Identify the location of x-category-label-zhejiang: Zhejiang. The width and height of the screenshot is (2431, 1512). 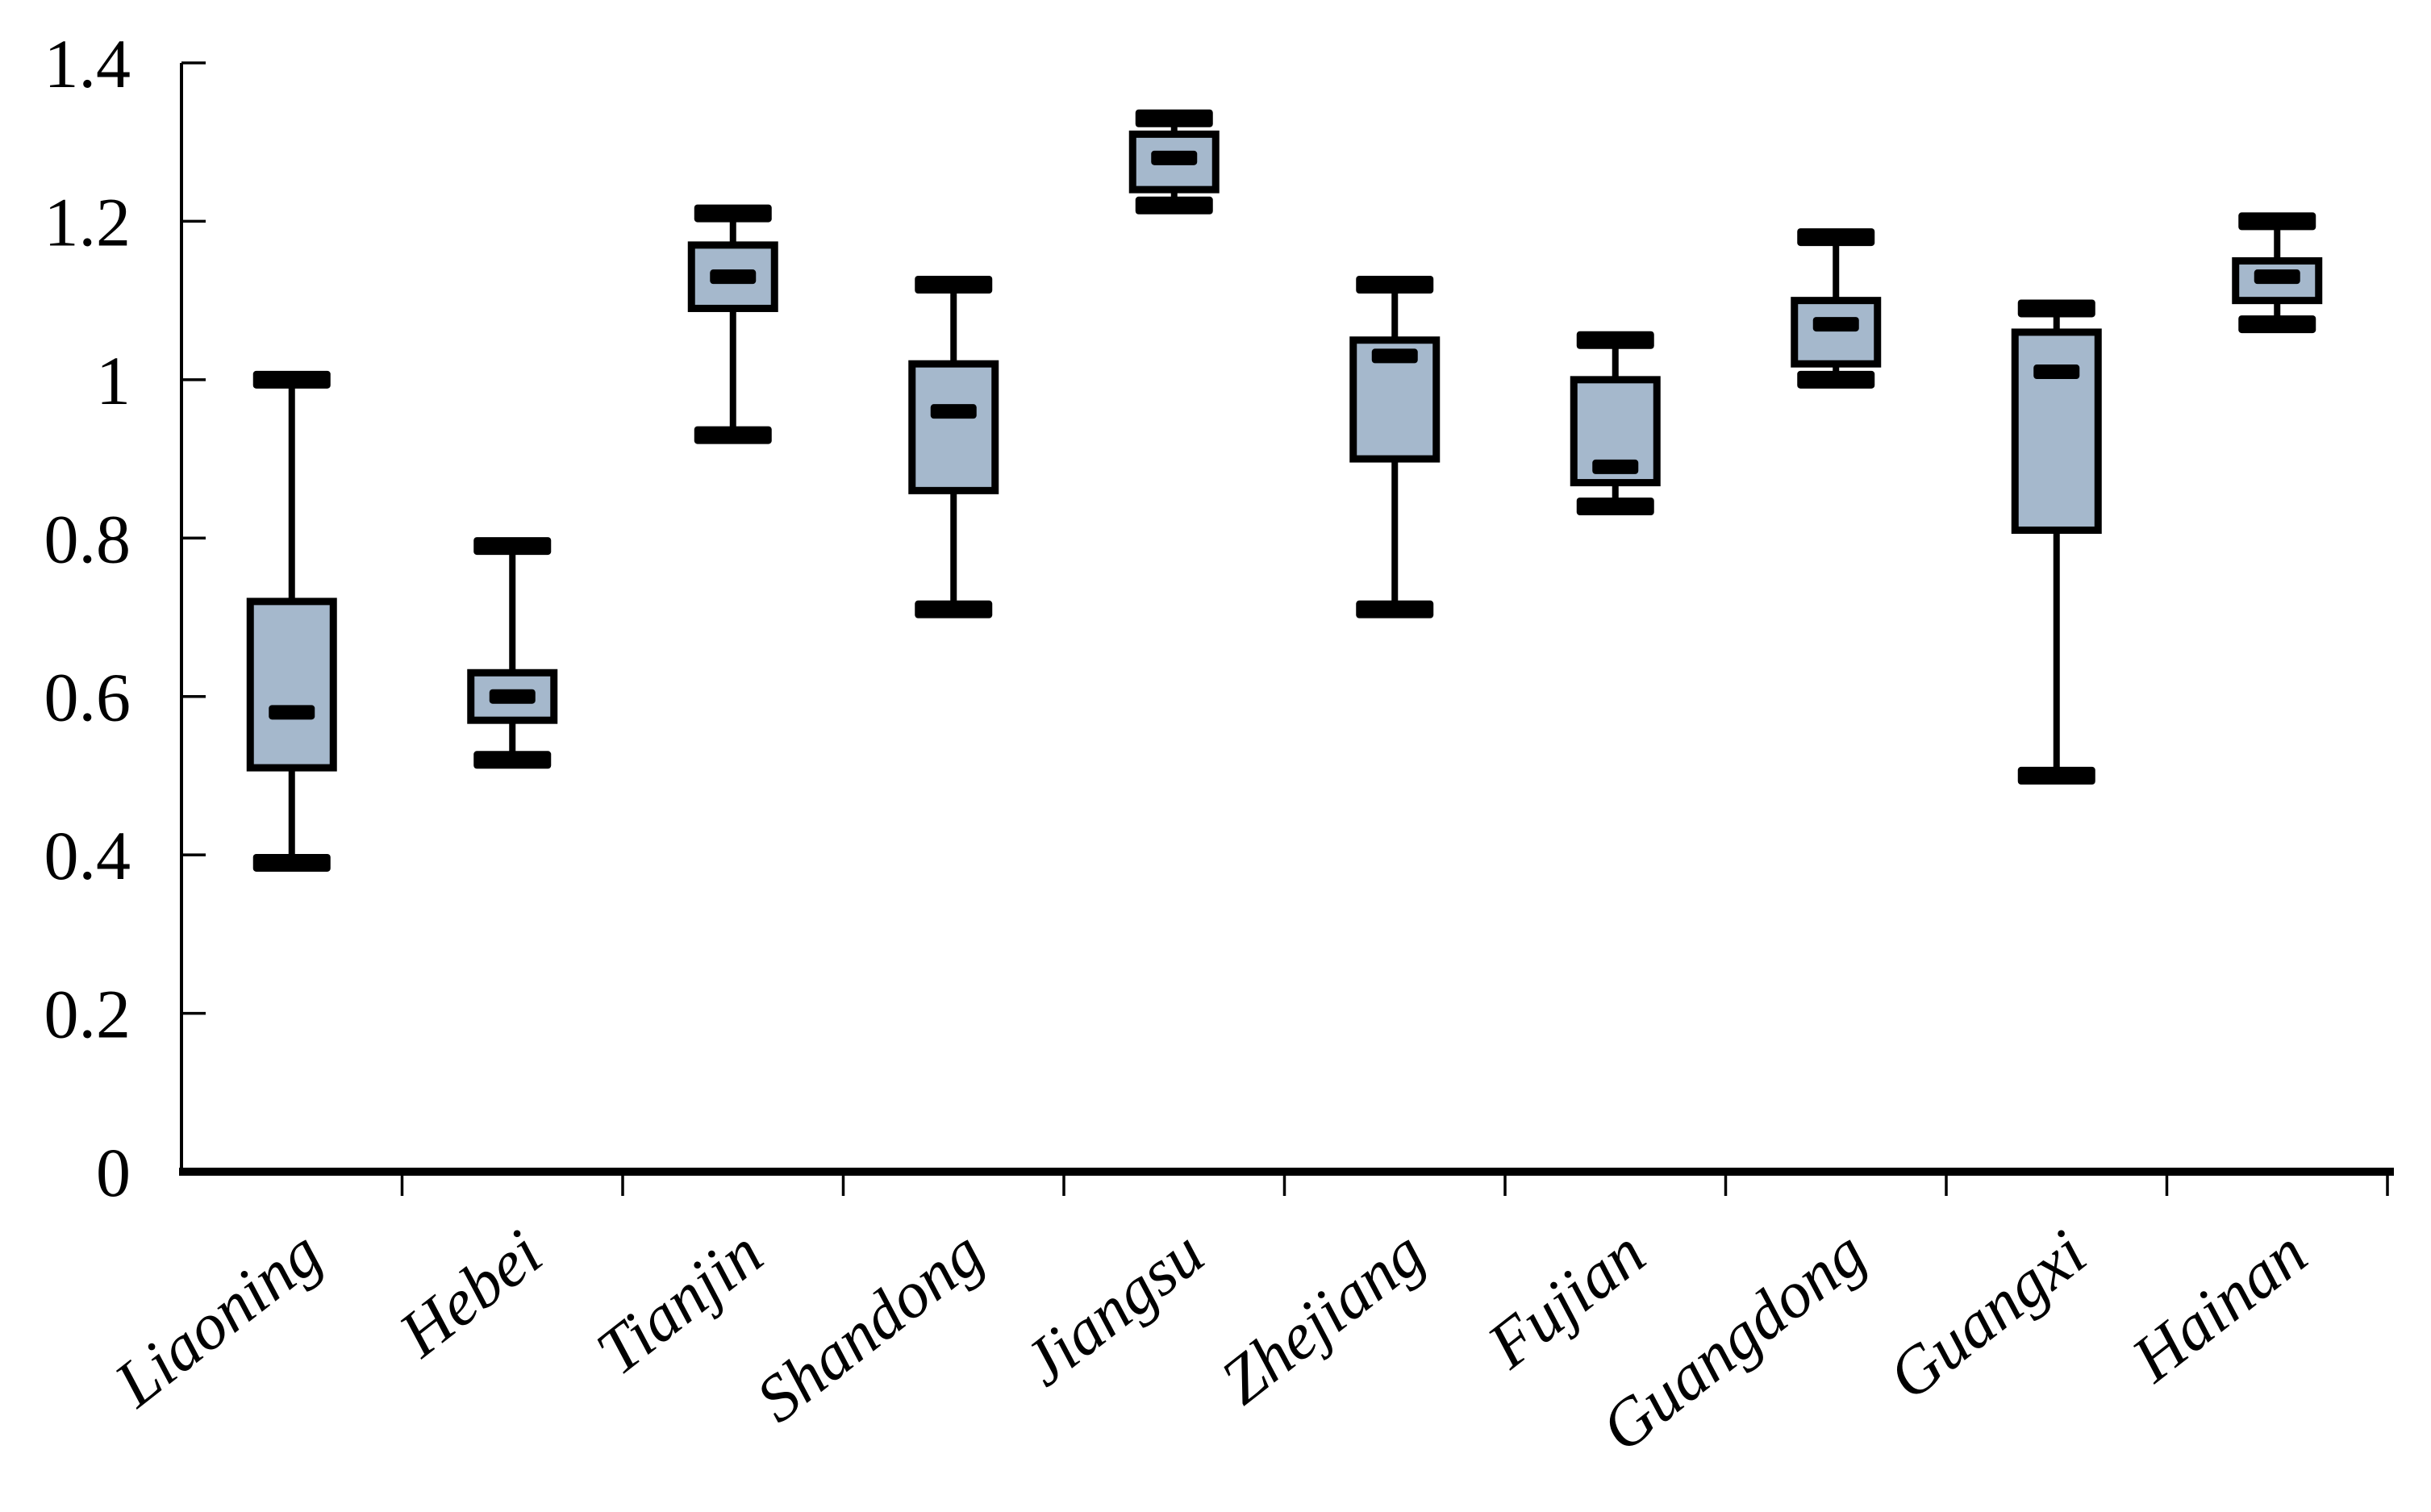
(1322, 1316).